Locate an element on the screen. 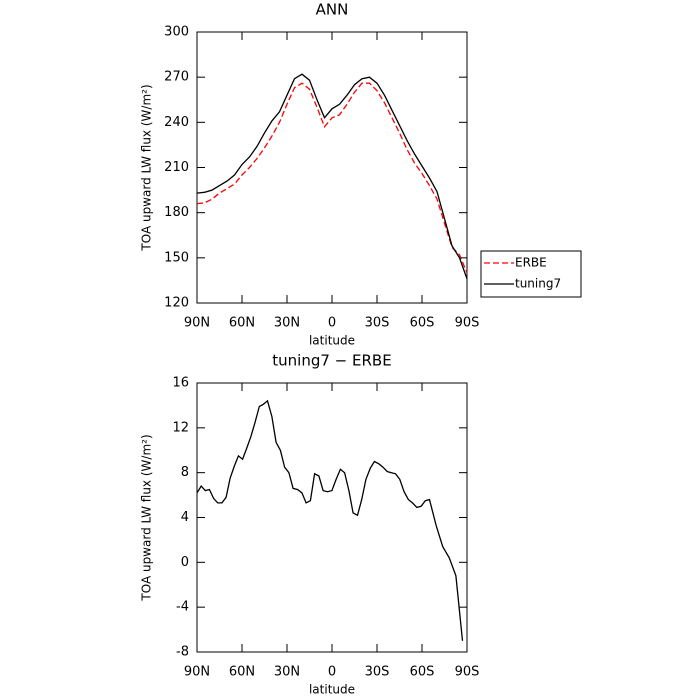 The width and height of the screenshot is (700, 700). legend-label: tuning7 is located at coordinates (538, 284).